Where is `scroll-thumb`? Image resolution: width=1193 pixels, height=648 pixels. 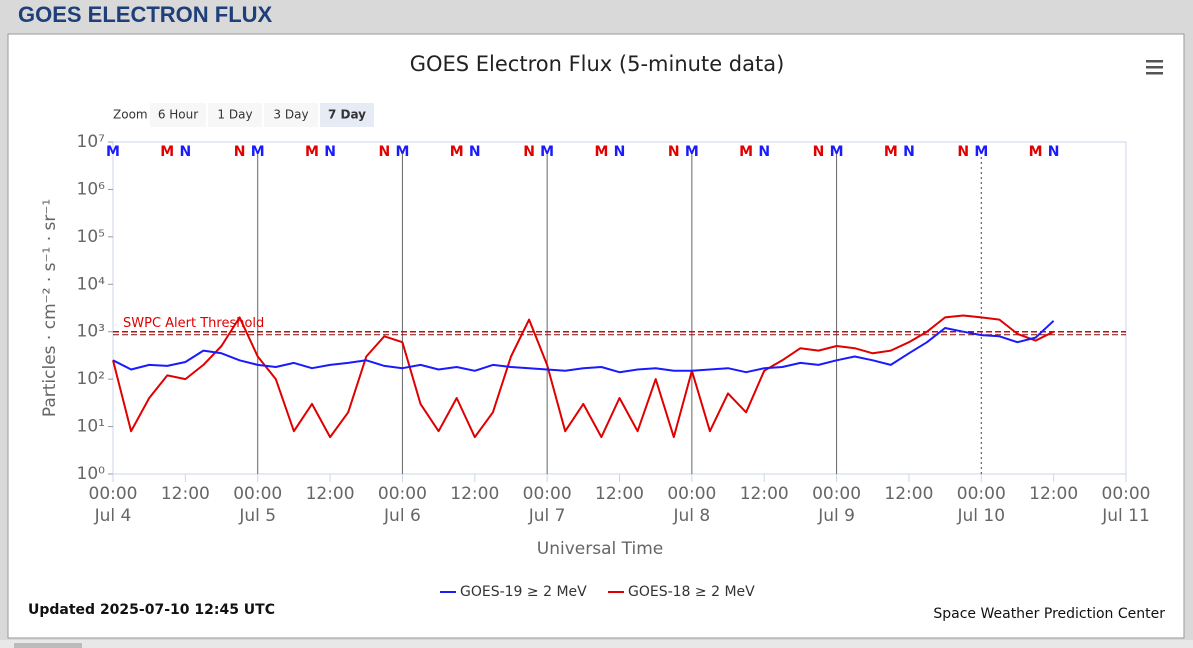
scroll-thumb is located at coordinates (48, 645).